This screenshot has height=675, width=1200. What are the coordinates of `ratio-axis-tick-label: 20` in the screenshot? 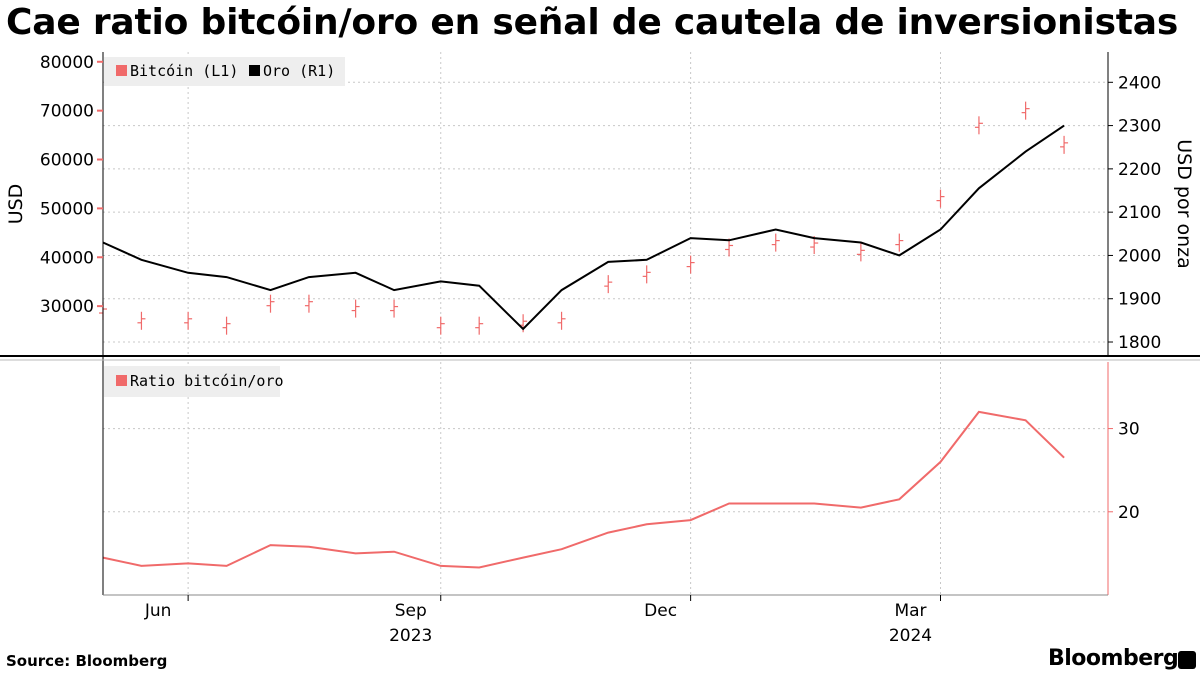 It's located at (1129, 513).